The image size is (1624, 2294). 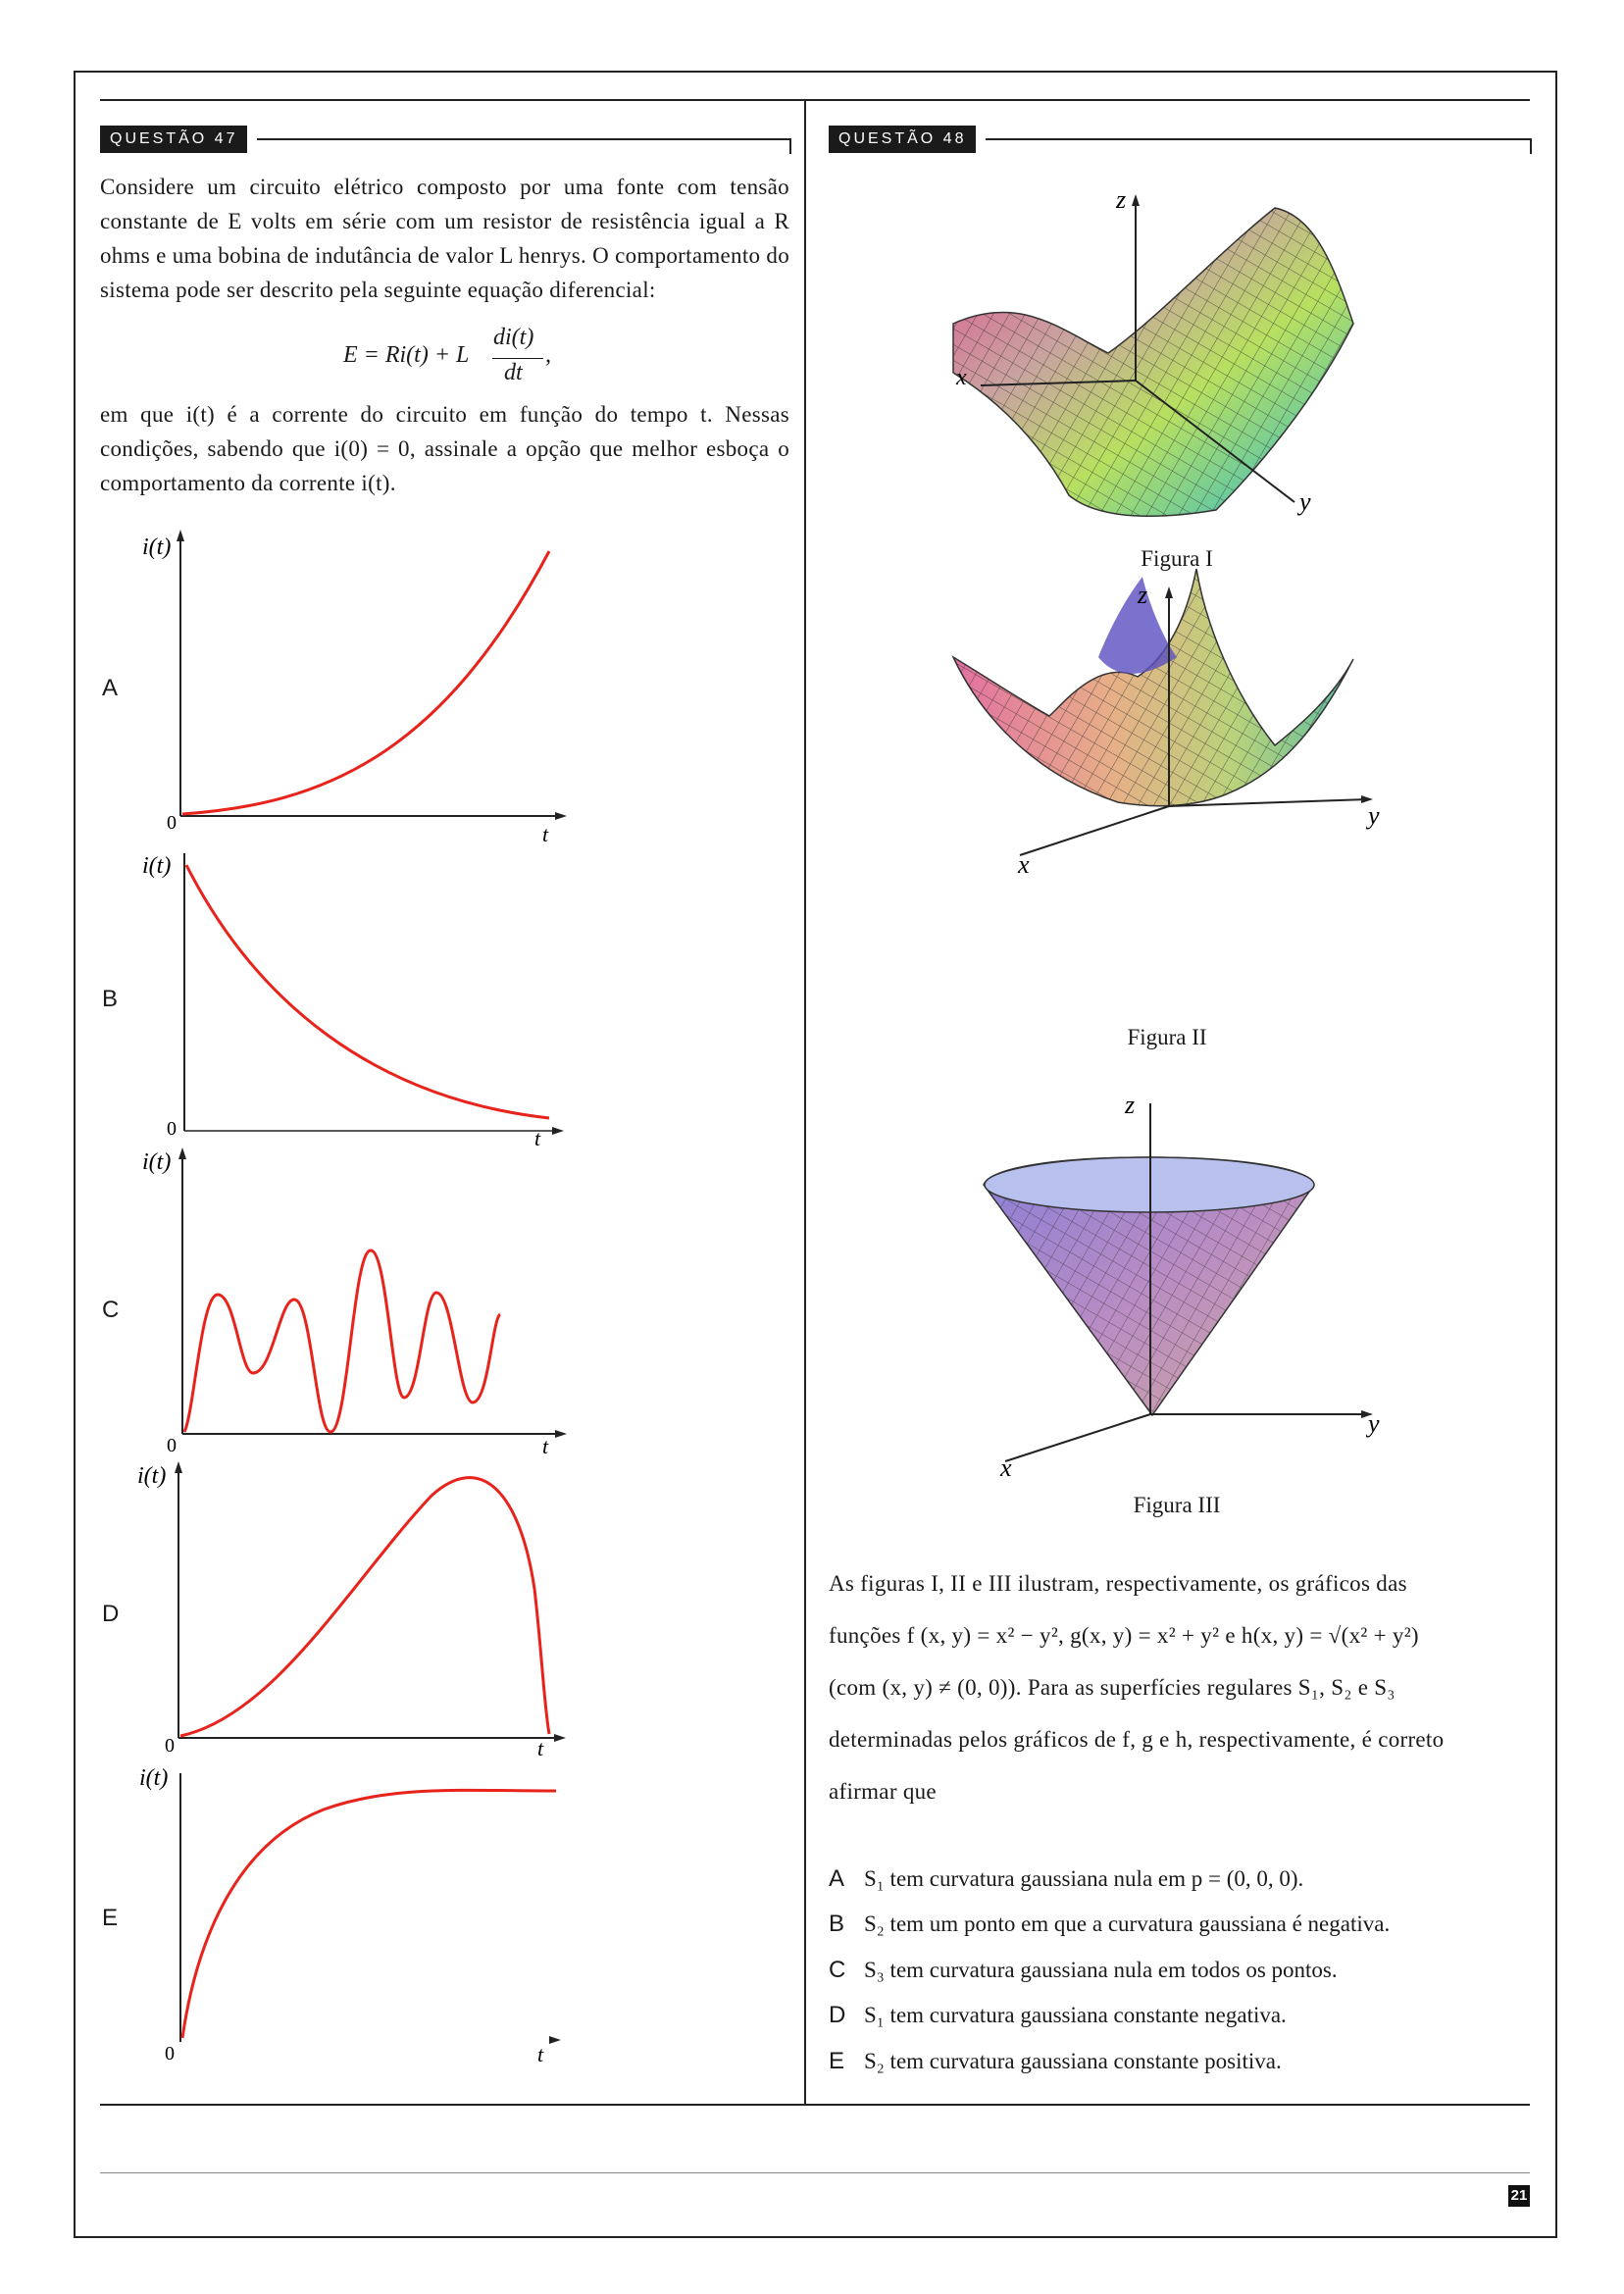 I want to click on q47-option-b-letter: B, so click(x=110, y=999).